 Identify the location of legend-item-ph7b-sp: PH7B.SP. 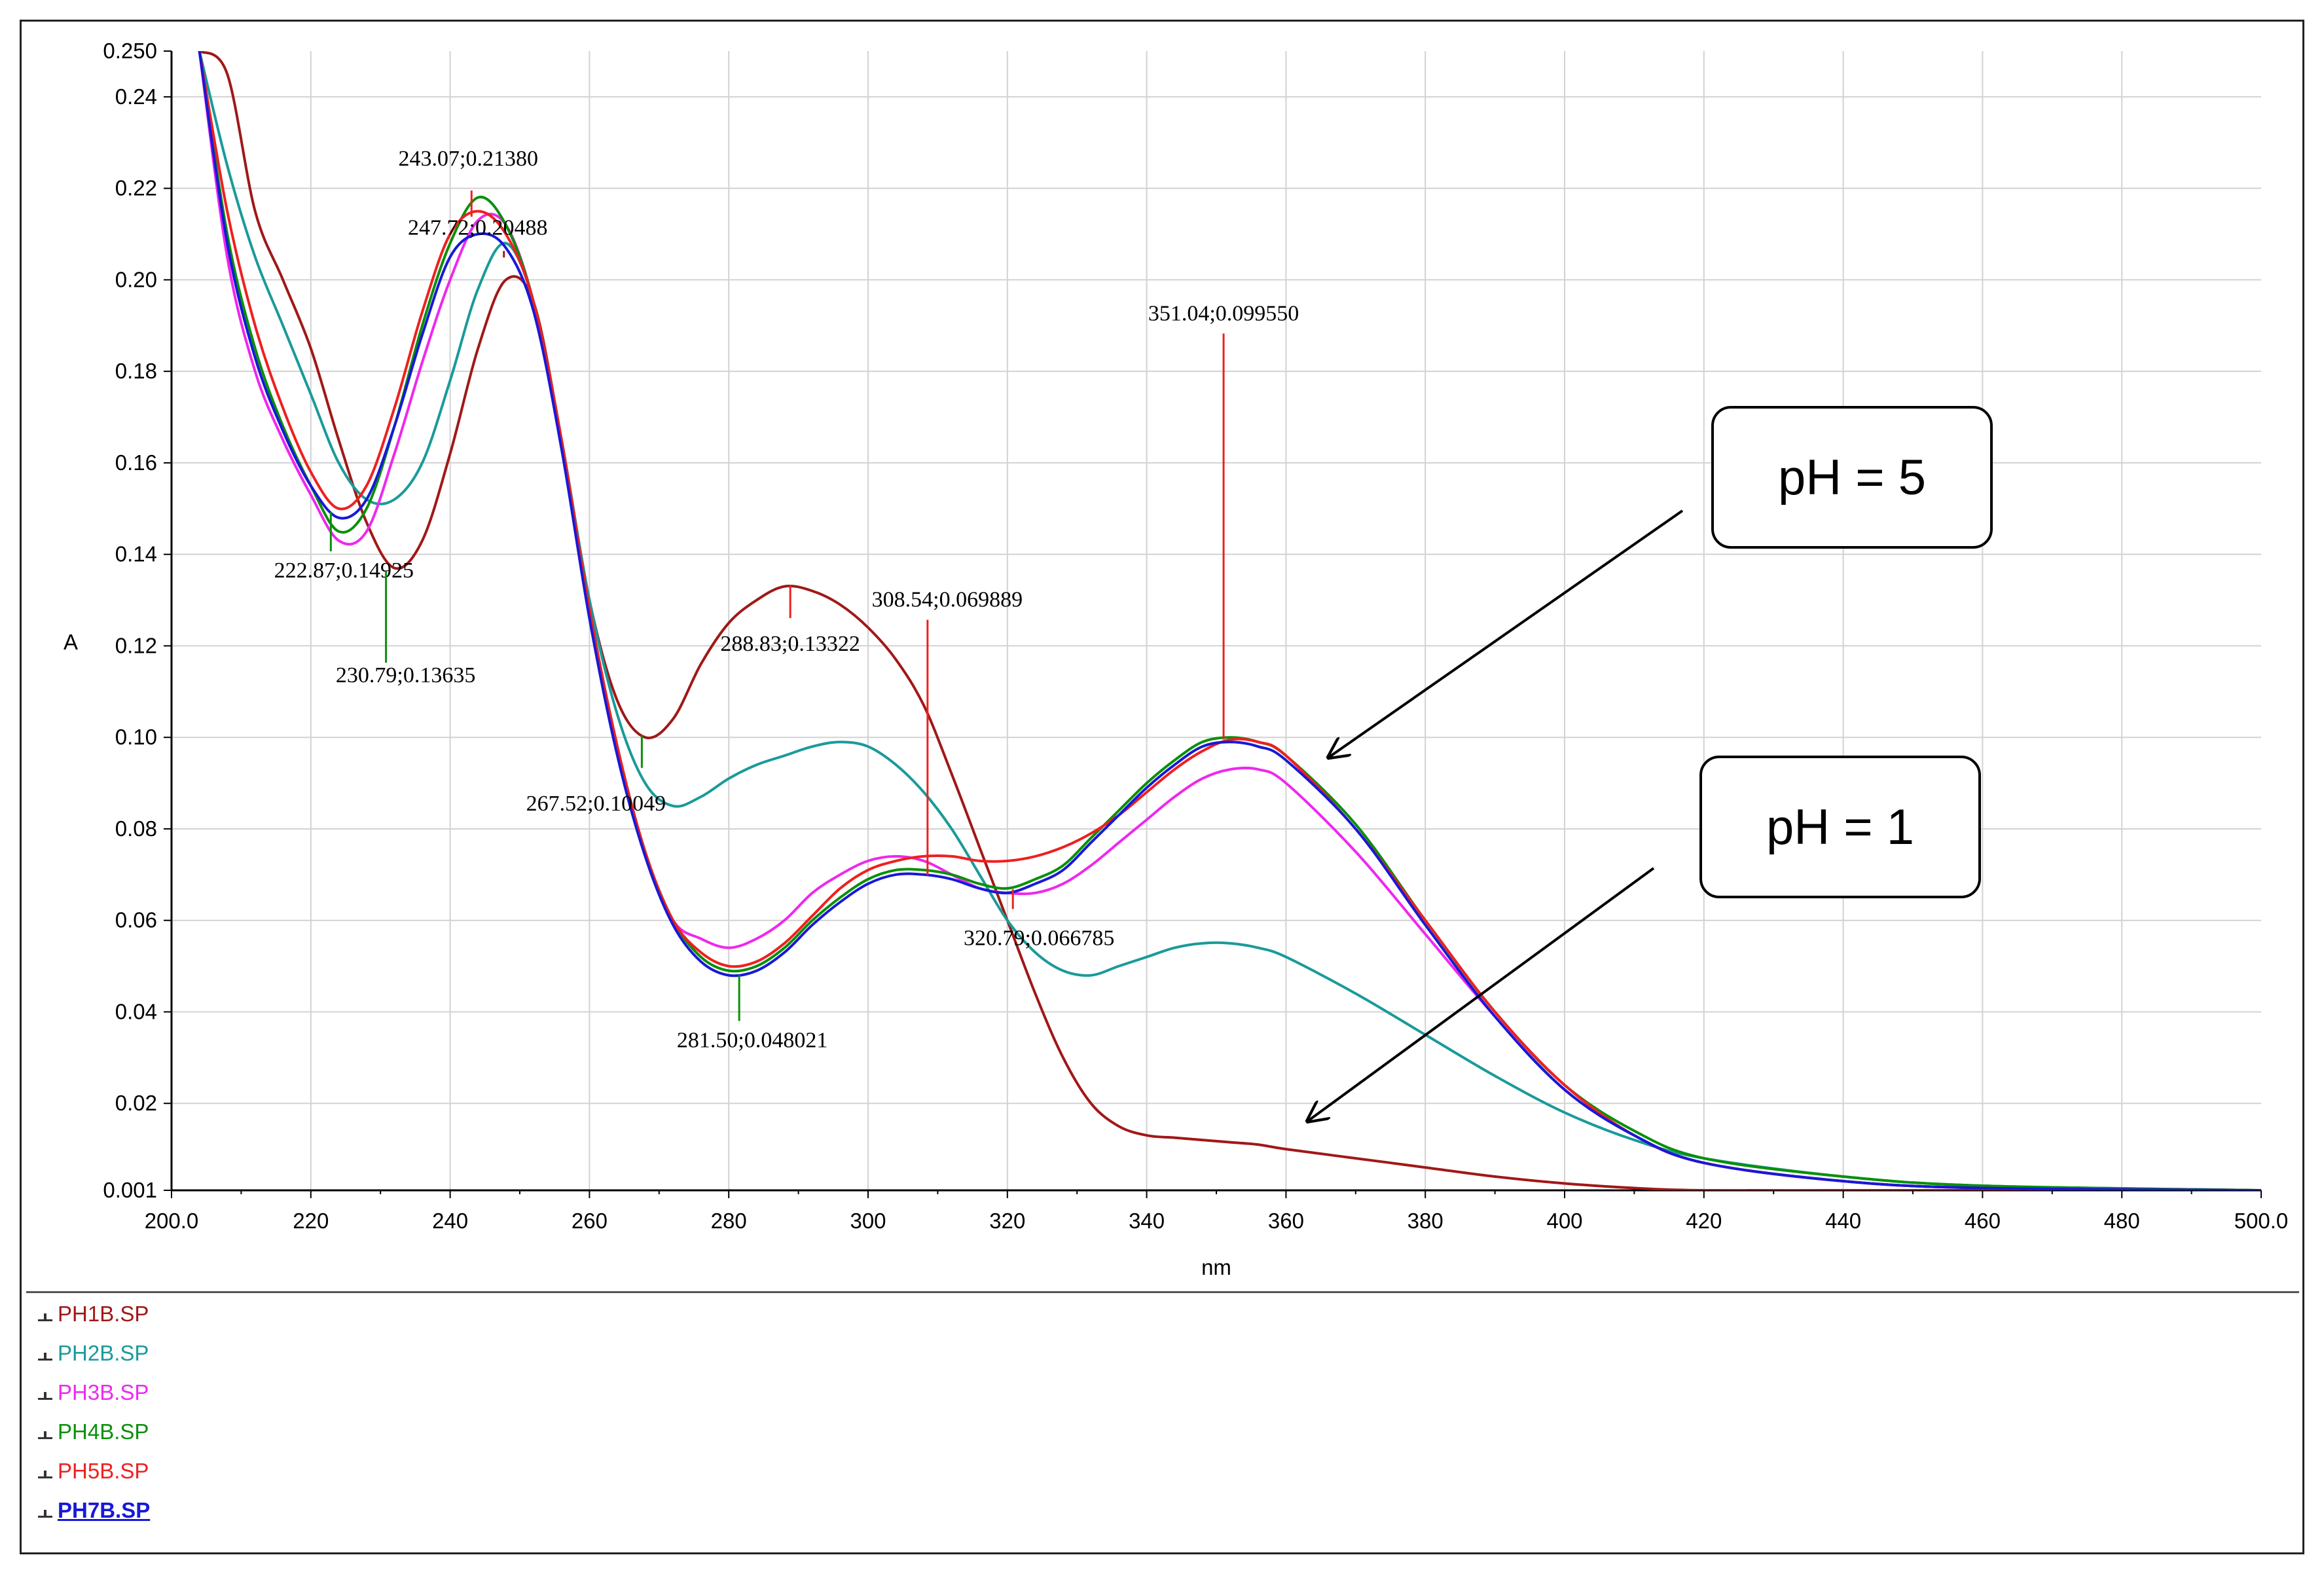
(93, 1510).